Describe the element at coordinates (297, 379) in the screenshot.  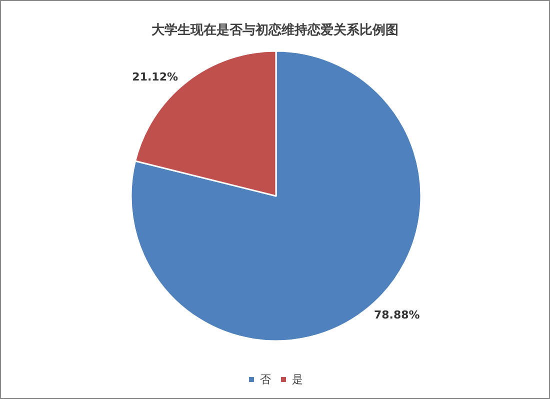
I see `legend-label: 是` at that location.